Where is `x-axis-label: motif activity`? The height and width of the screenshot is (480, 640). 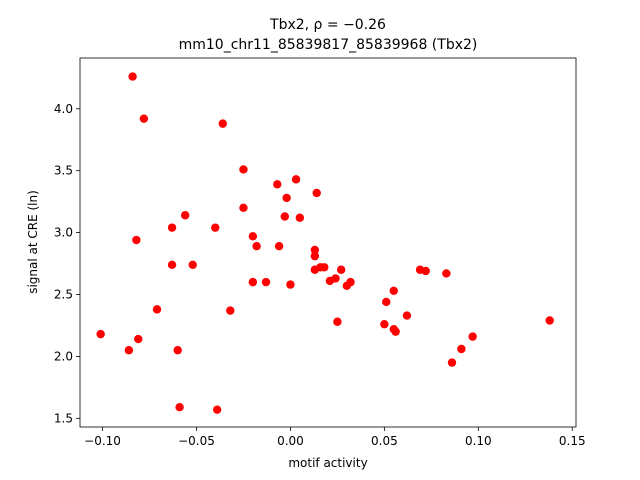
x-axis-label: motif activity is located at coordinates (327, 463).